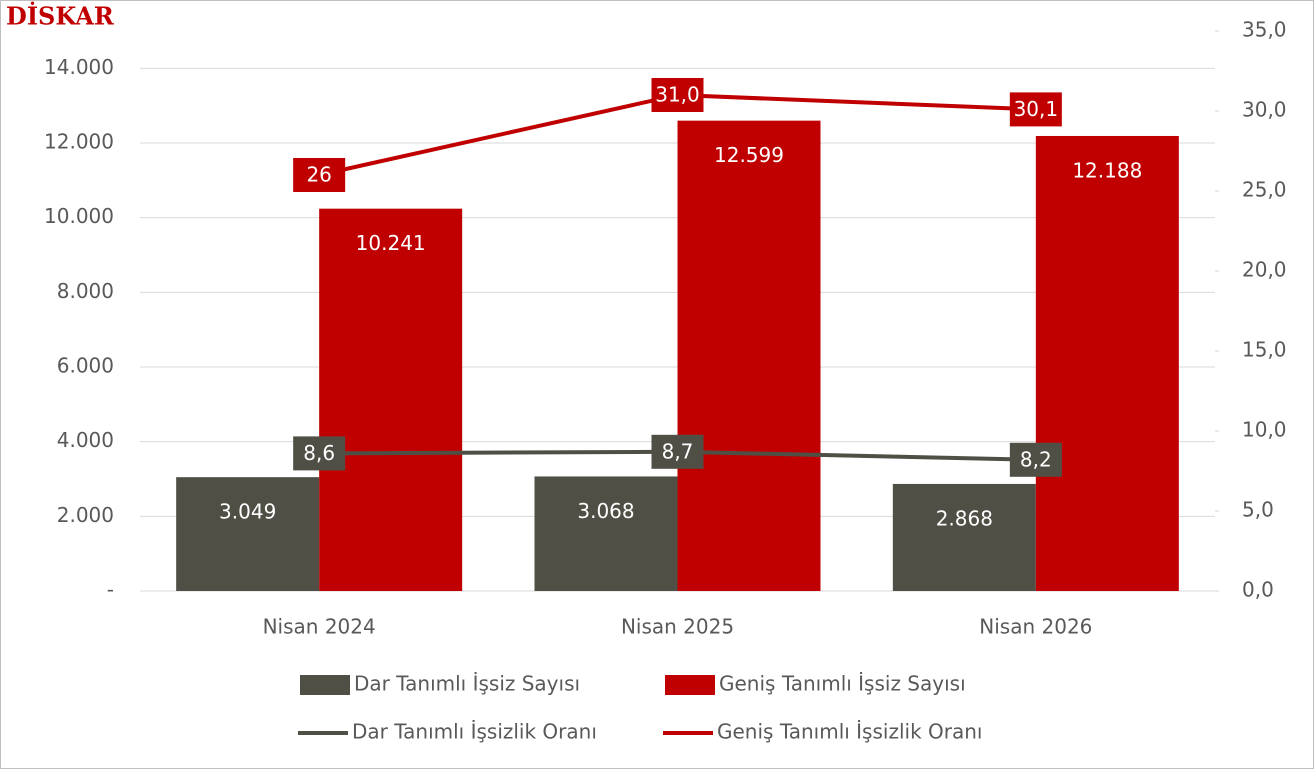  I want to click on line-value-label: 8,7, so click(678, 451).